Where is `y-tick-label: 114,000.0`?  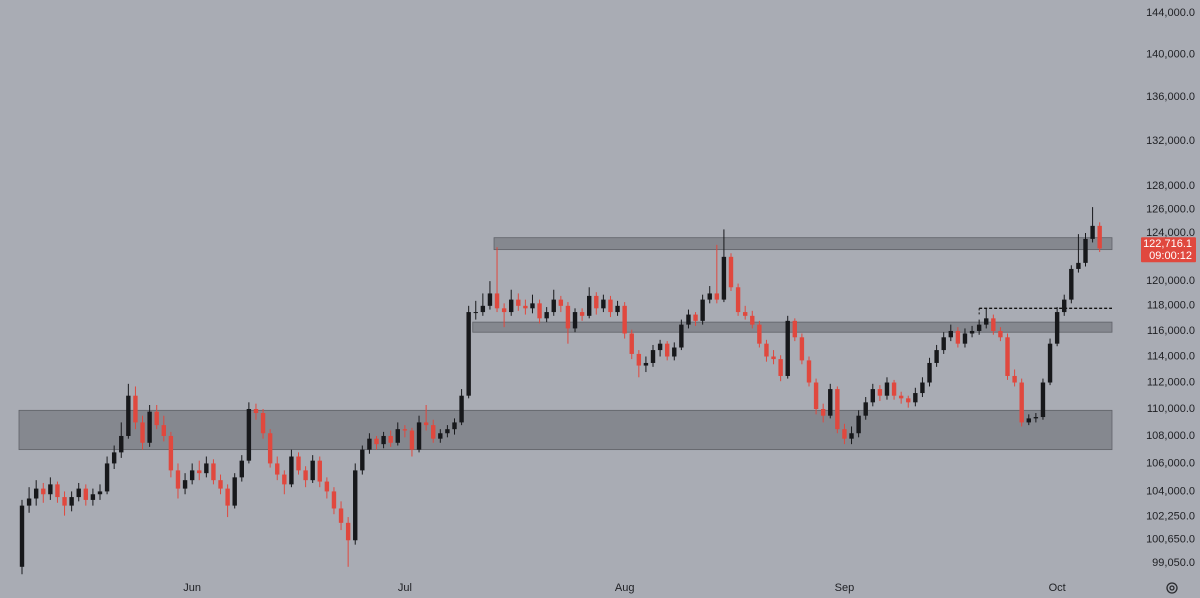
y-tick-label: 114,000.0 is located at coordinates (1171, 356).